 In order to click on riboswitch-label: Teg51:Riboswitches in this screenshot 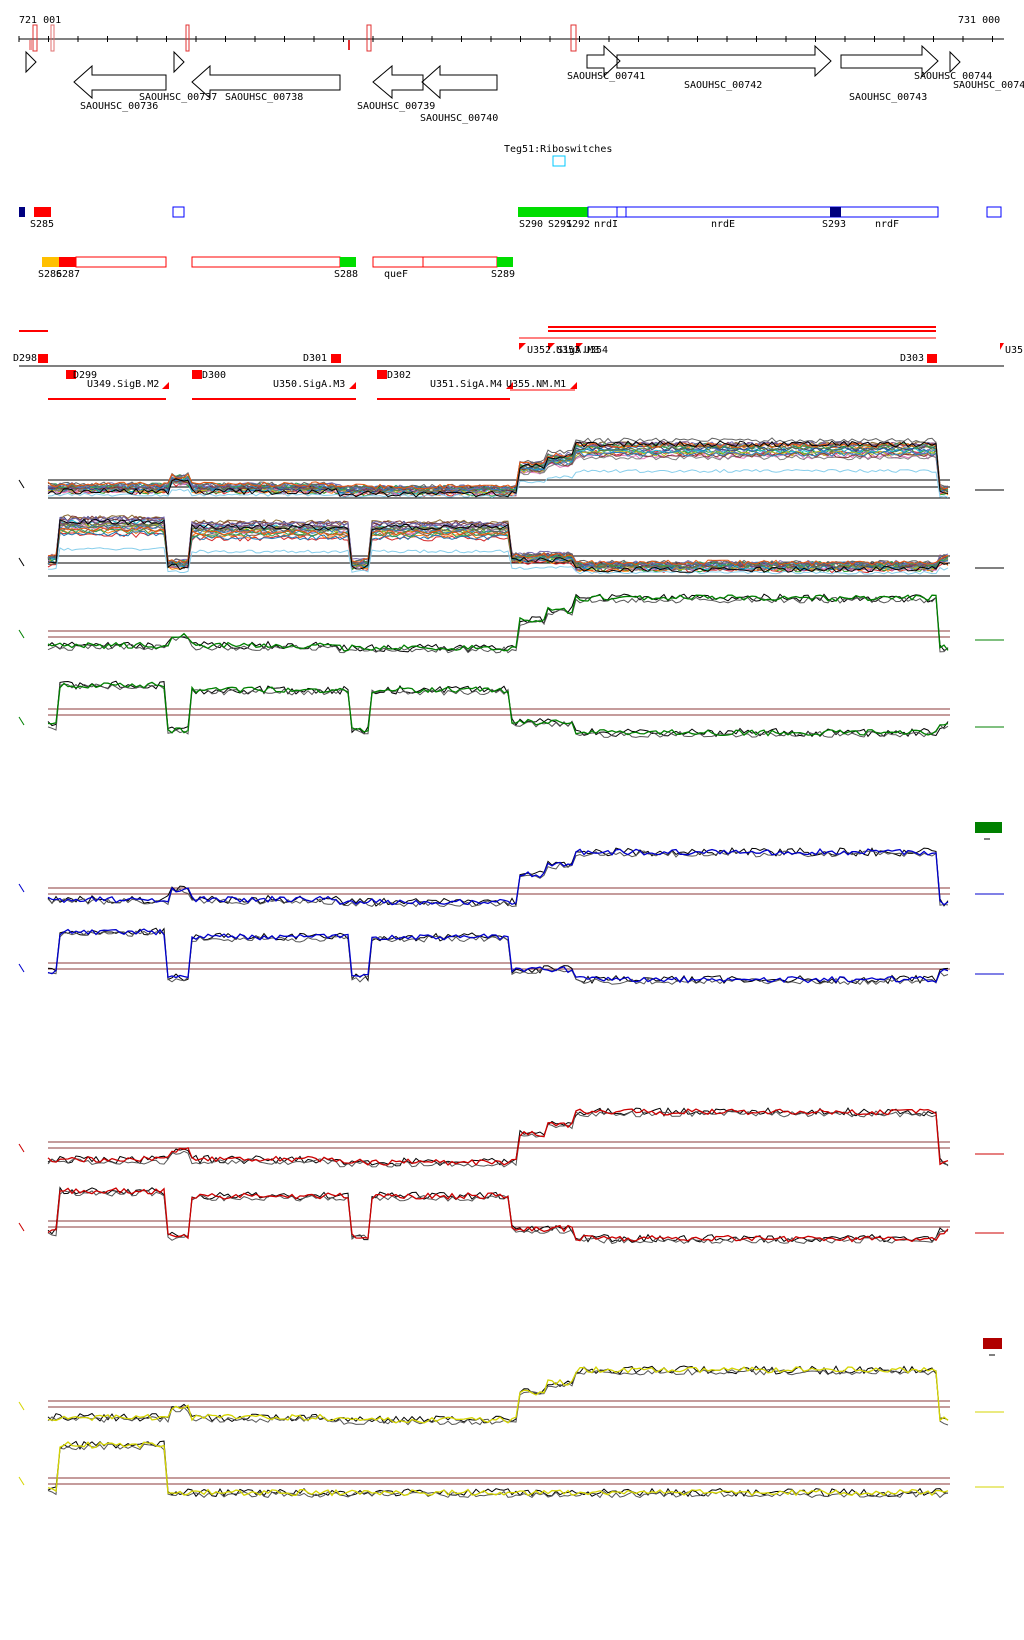, I will do `click(558, 149)`.